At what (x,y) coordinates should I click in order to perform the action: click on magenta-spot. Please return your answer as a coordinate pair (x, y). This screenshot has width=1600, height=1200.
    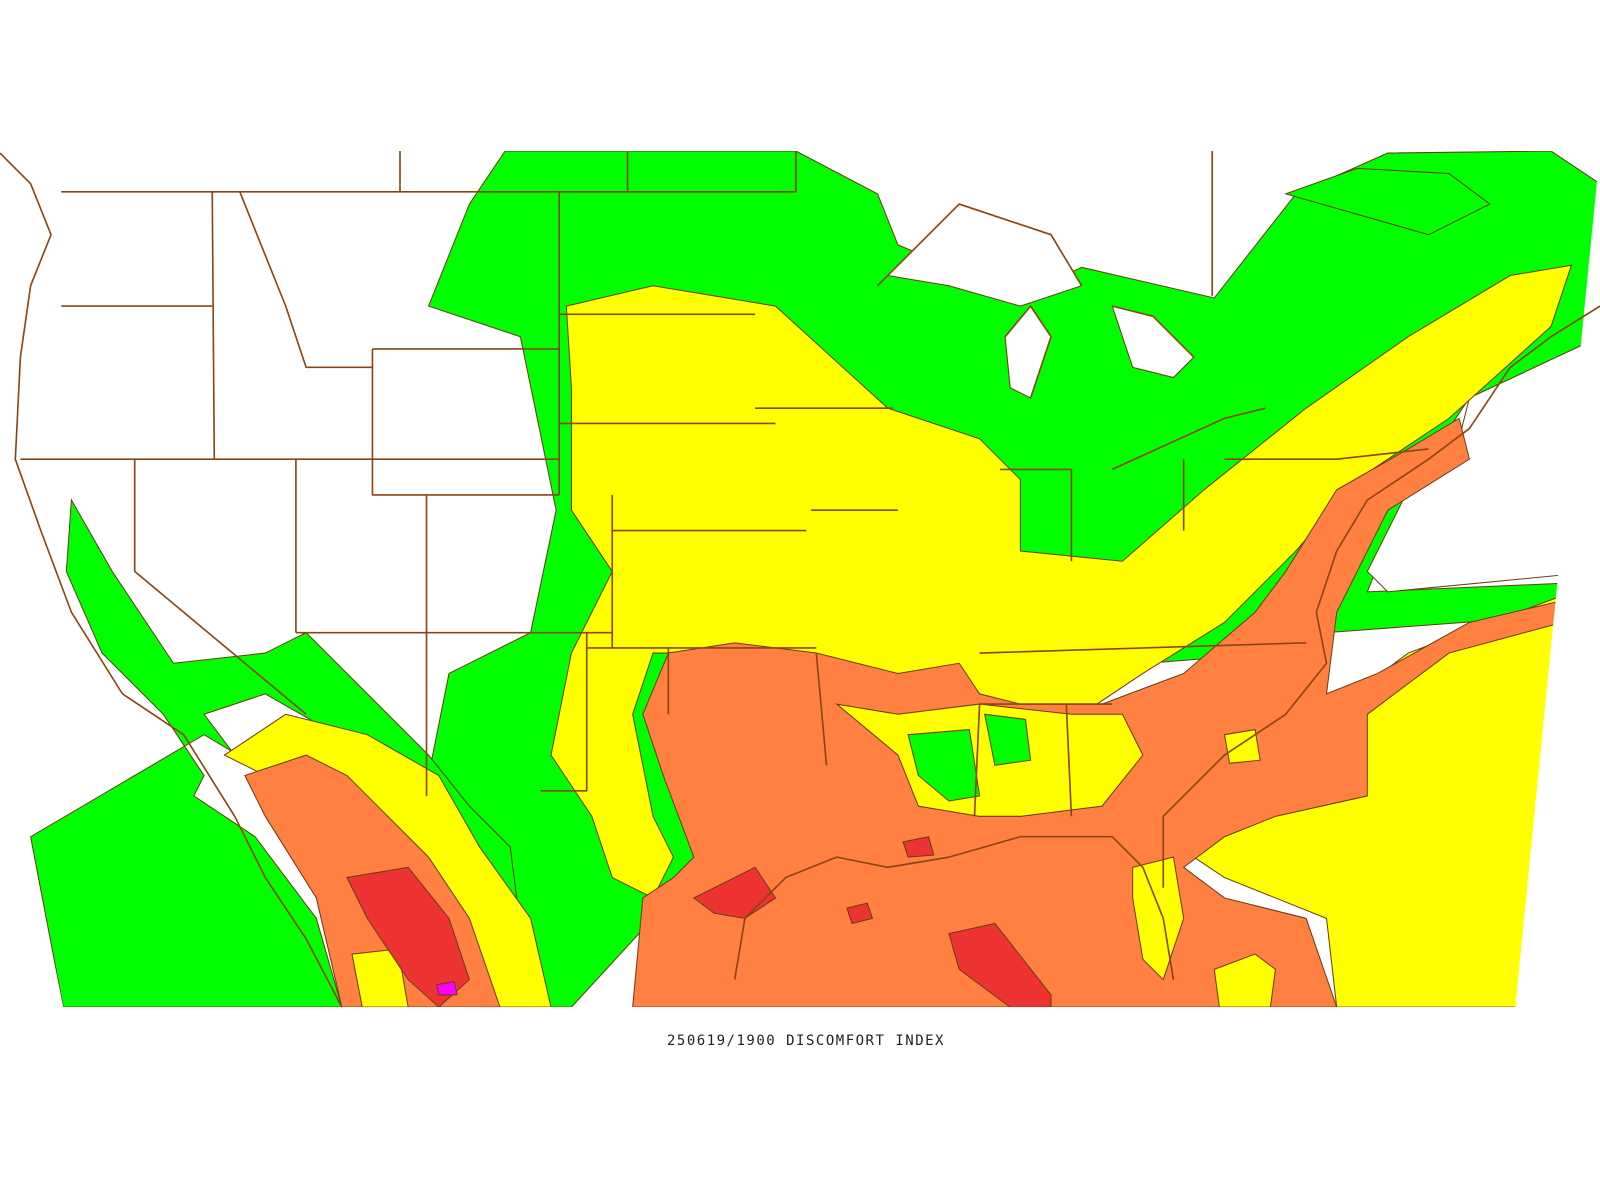
    Looking at the image, I should click on (447, 988).